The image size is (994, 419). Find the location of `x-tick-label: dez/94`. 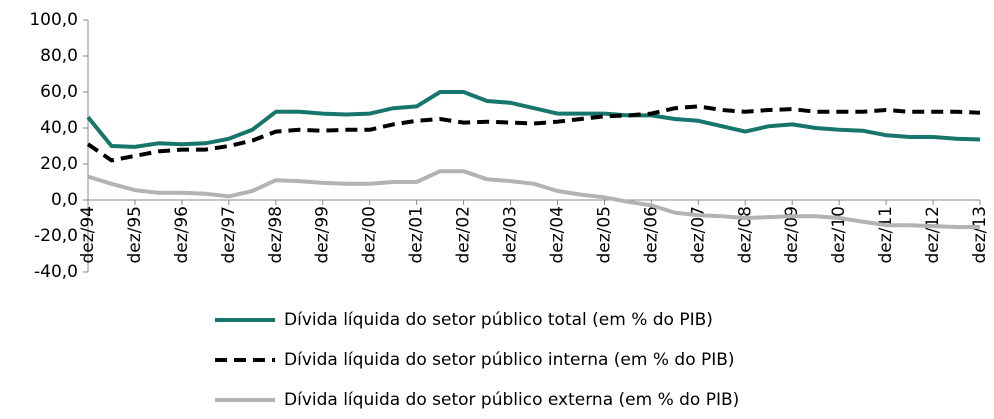

x-tick-label: dez/94 is located at coordinates (88, 235).